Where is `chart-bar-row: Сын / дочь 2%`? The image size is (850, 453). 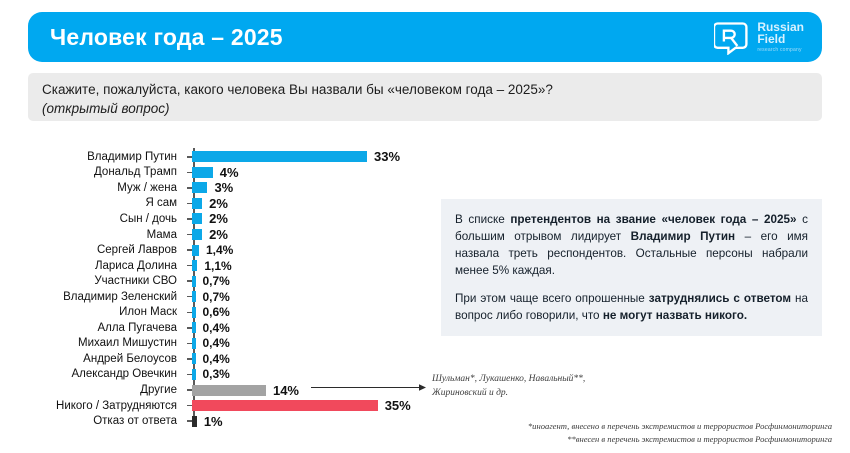
chart-bar-row: Сын / дочь 2% is located at coordinates (220, 219).